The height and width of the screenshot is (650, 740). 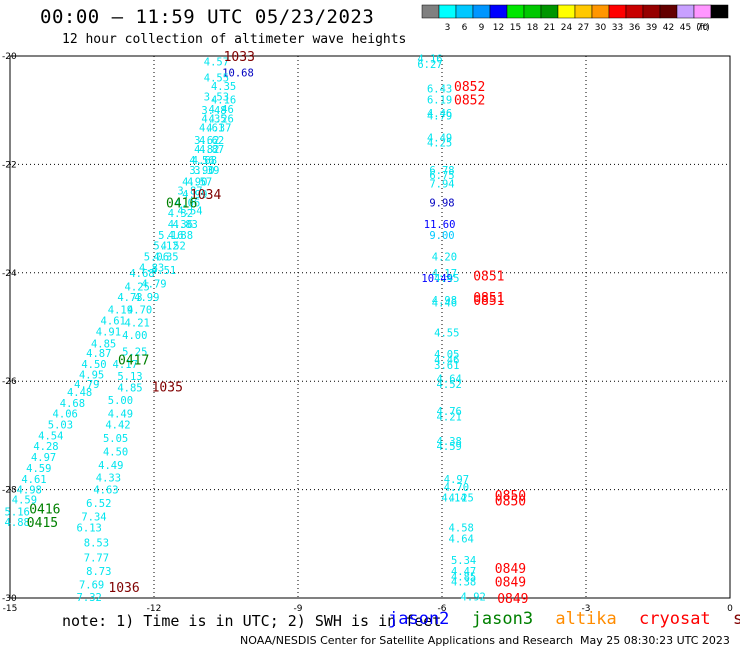 I want to click on swh-point-label: 4.64, so click(x=461, y=539).